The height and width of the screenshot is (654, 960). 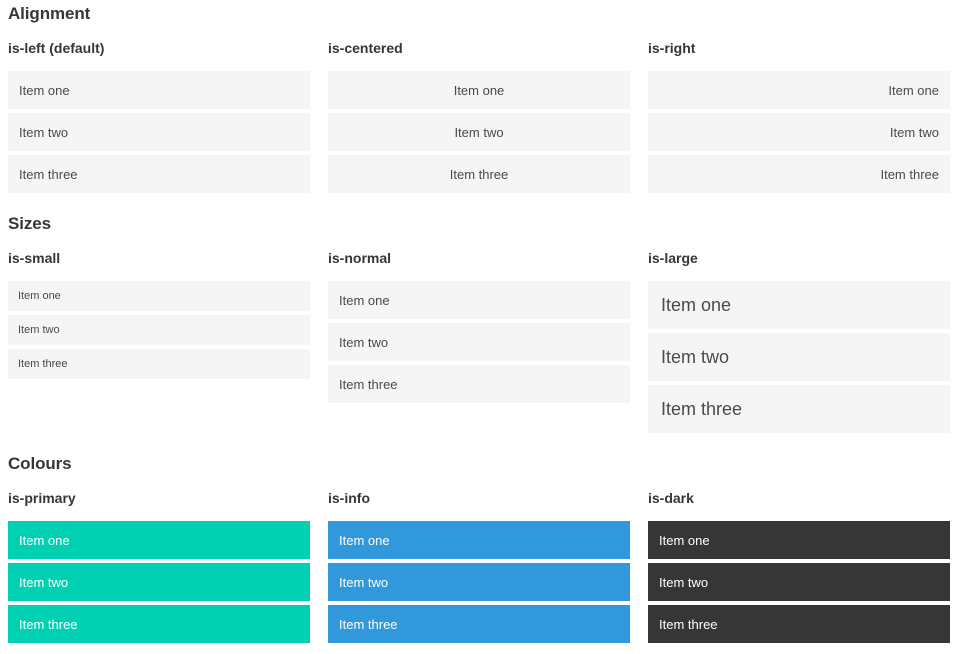 I want to click on column-is-right: is-right Item one Item two Item three, so click(x=799, y=108).